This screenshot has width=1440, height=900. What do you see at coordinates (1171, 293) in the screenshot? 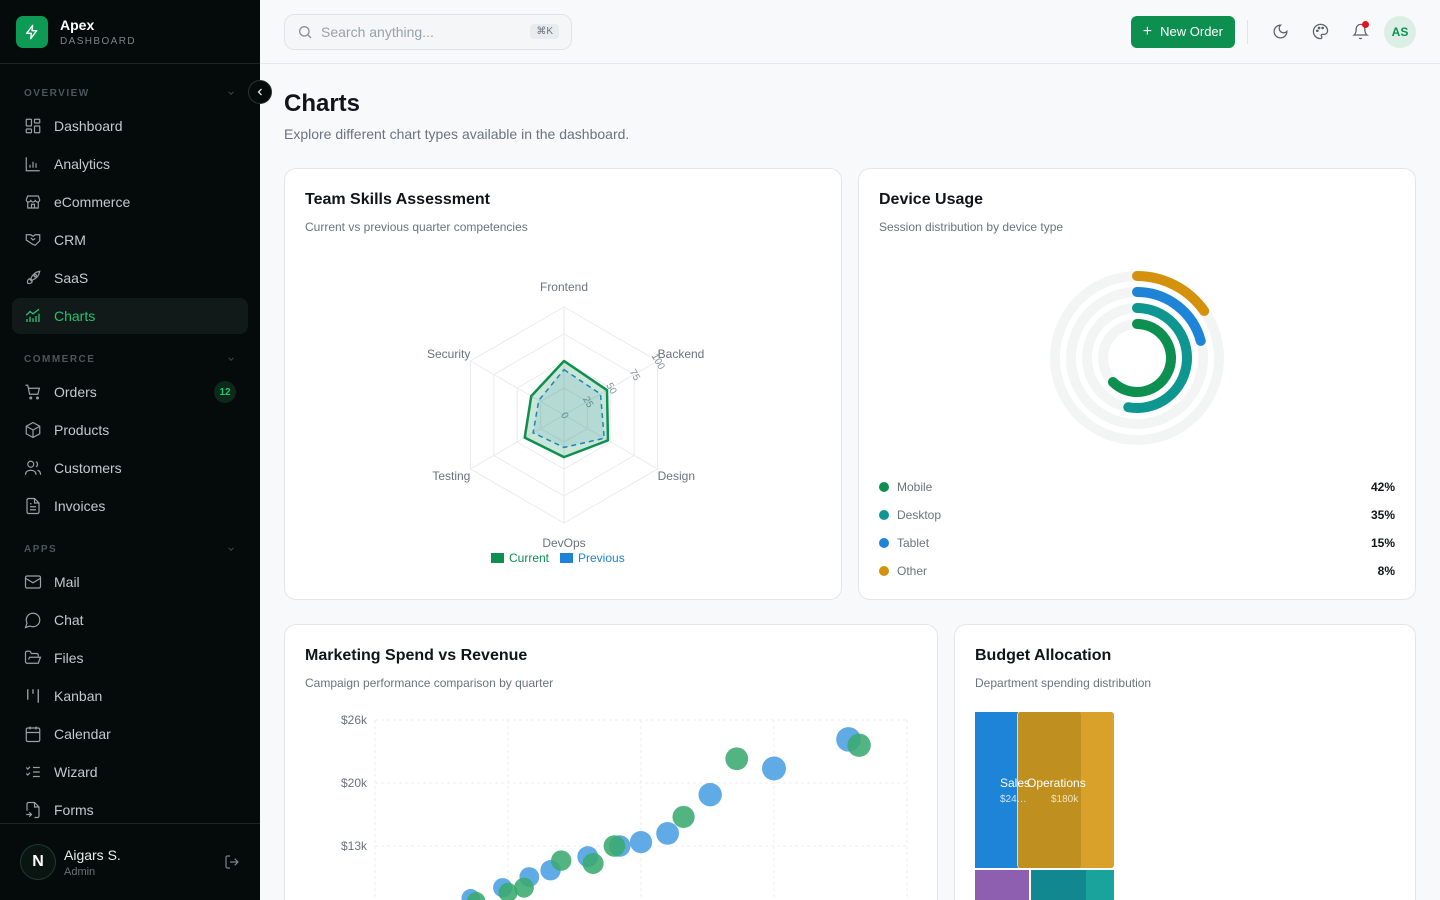
I see `radial-bar-other` at bounding box center [1171, 293].